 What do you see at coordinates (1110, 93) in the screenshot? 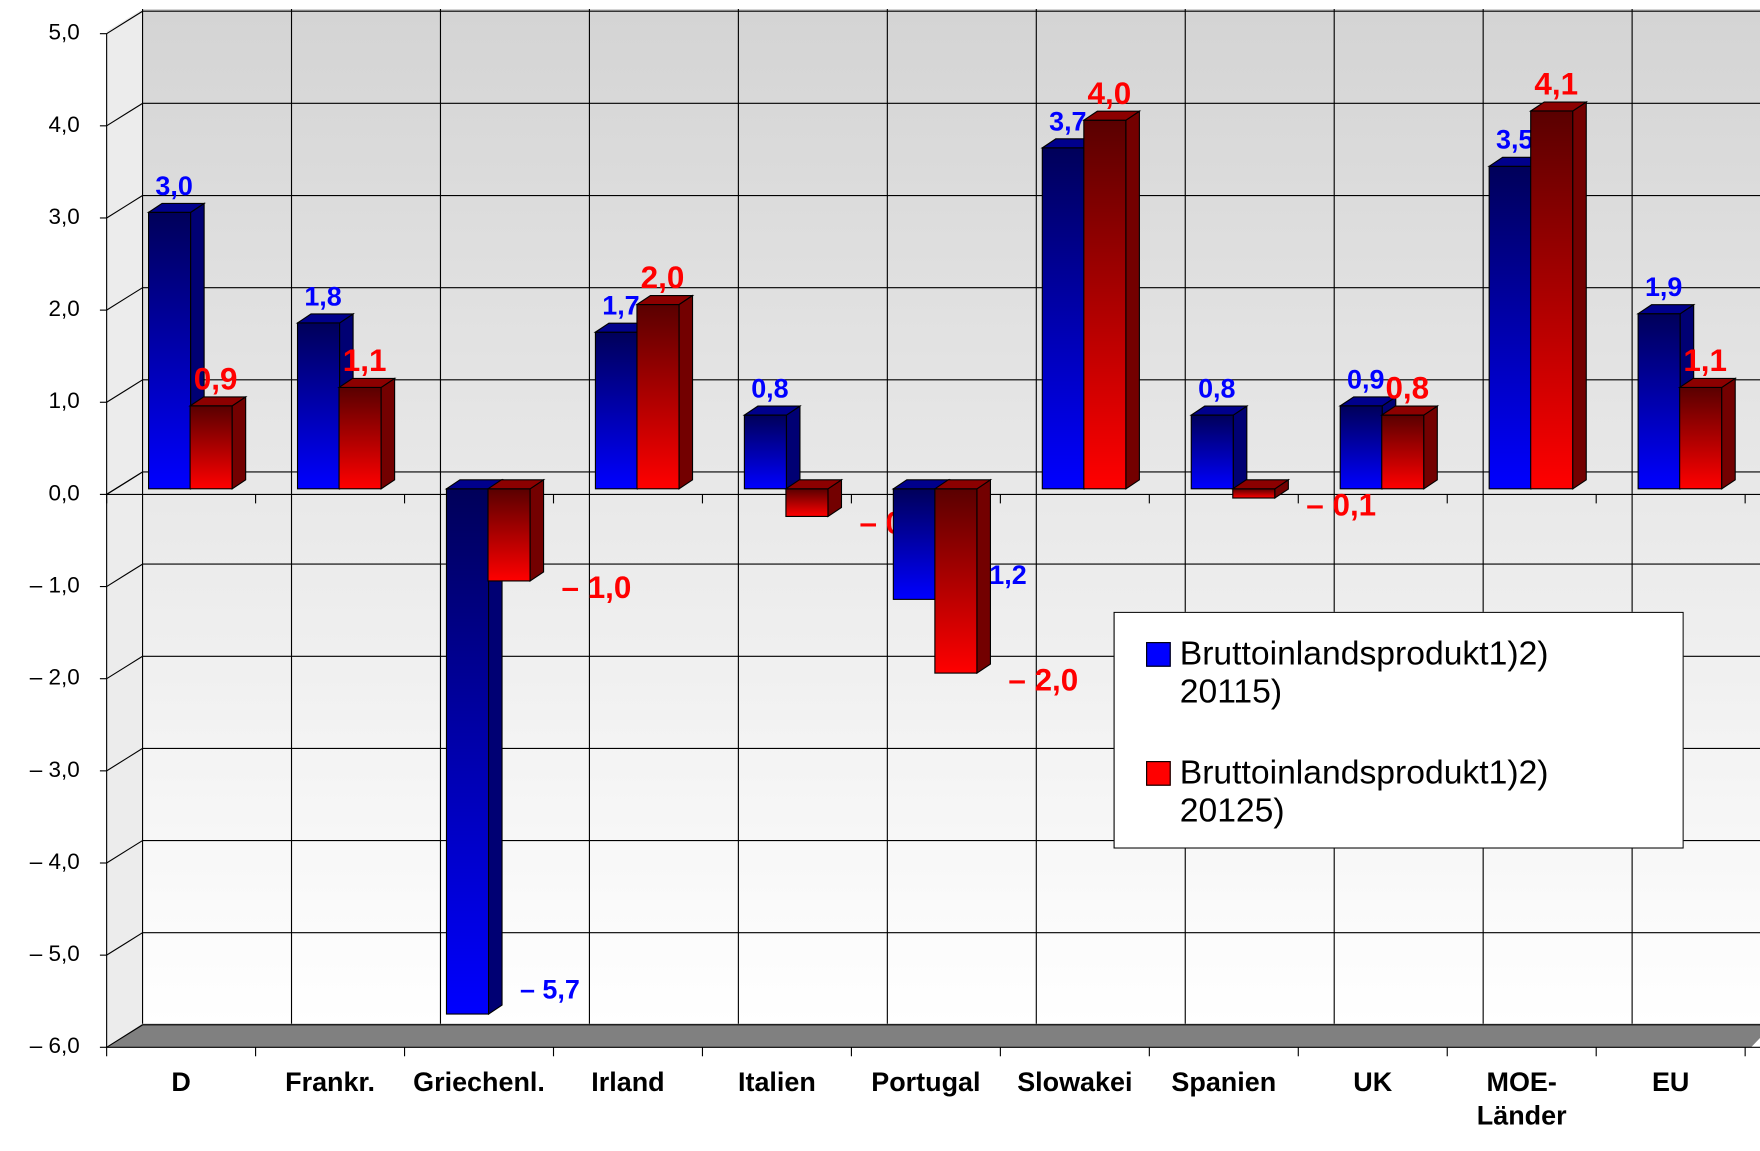
I see `value-label: 4,0` at bounding box center [1110, 93].